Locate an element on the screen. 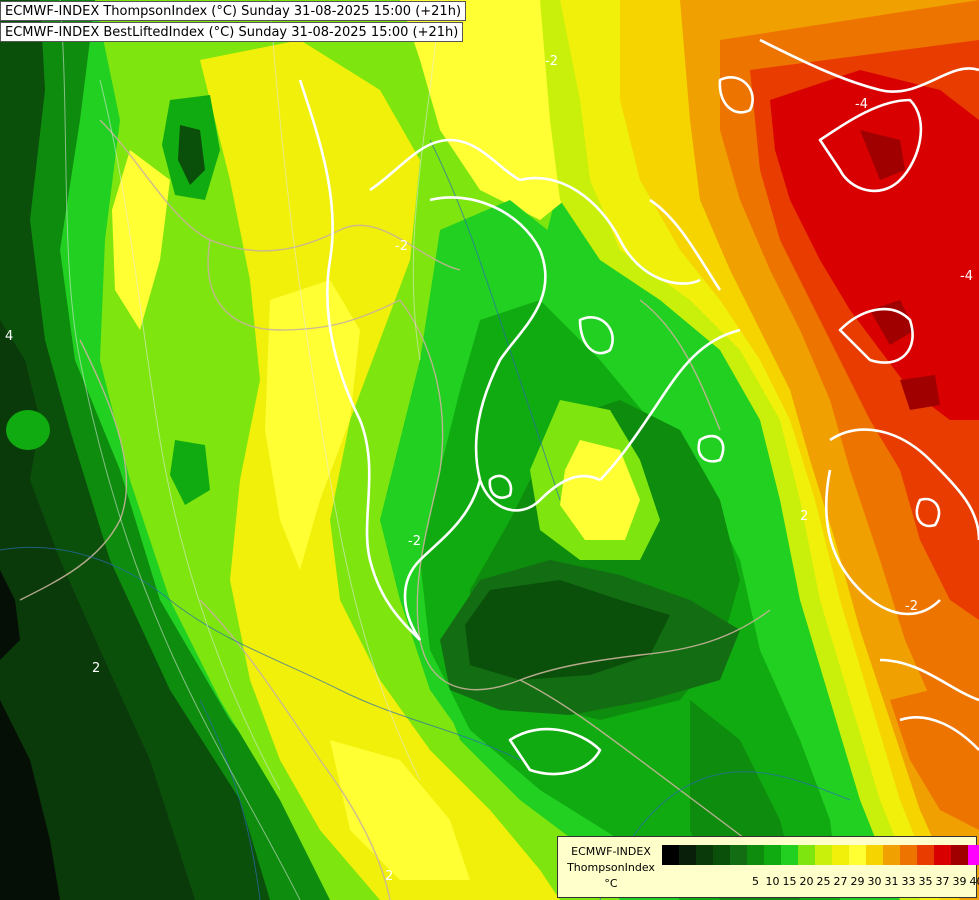 The width and height of the screenshot is (979, 900). field-west-black is located at coordinates (30, 735).